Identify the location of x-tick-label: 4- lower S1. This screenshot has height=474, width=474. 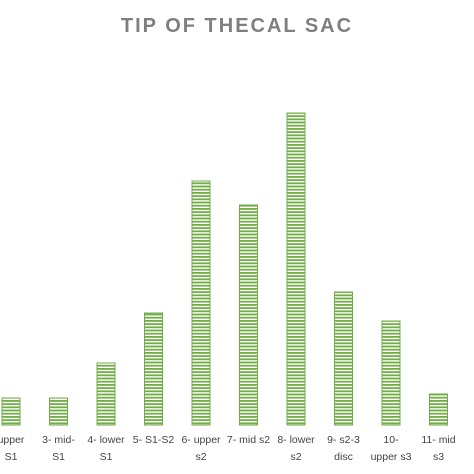
(106, 448).